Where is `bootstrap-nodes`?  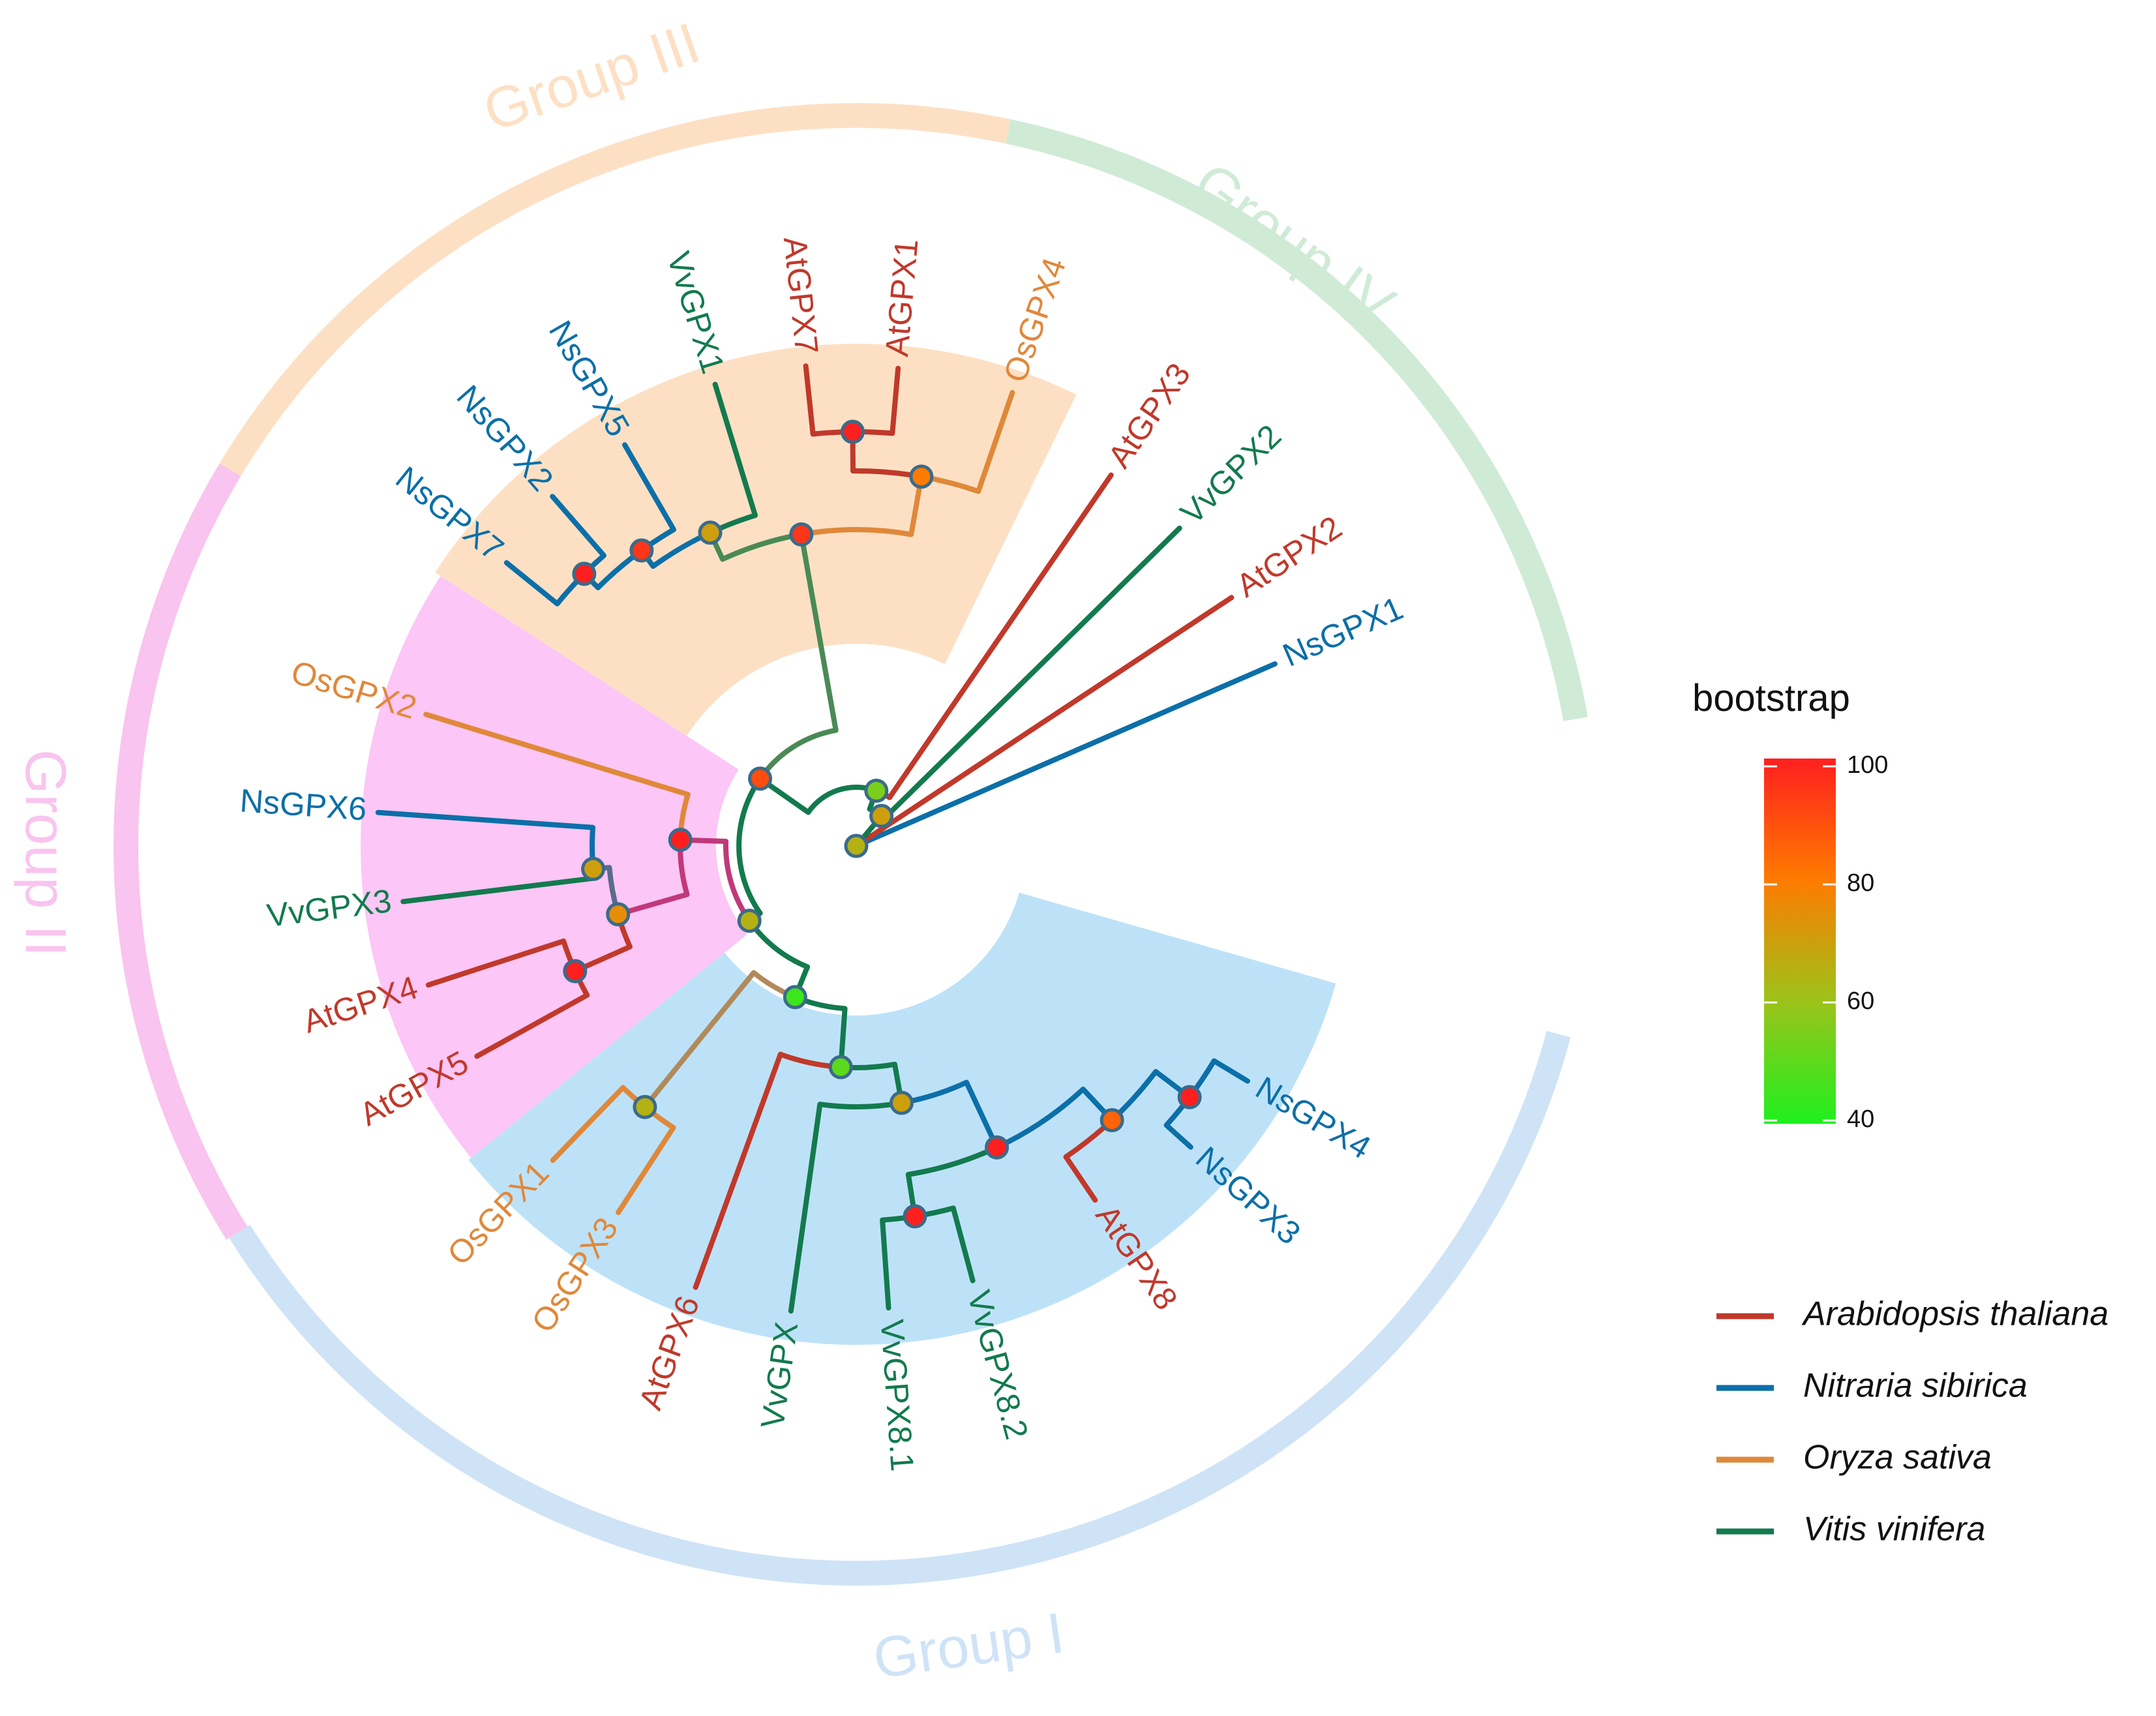 bootstrap-nodes is located at coordinates (882, 824).